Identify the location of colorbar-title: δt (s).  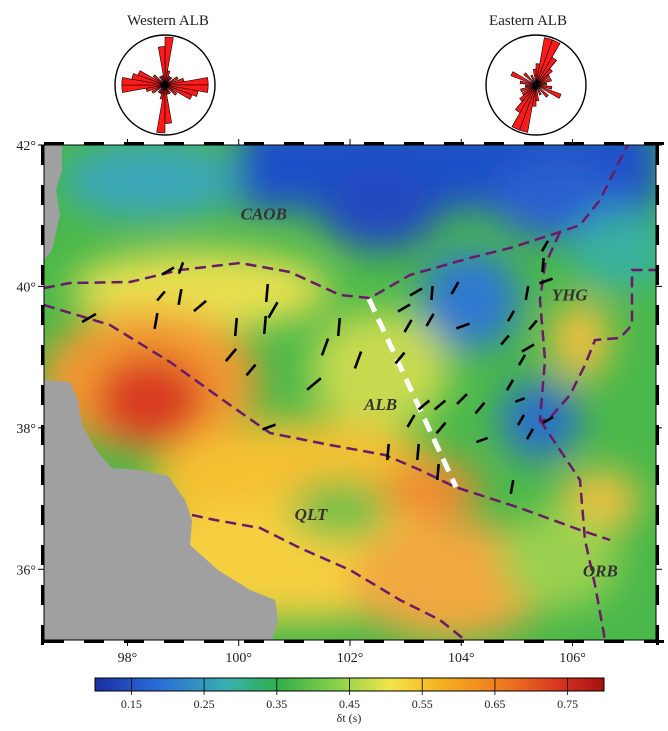
(349, 718).